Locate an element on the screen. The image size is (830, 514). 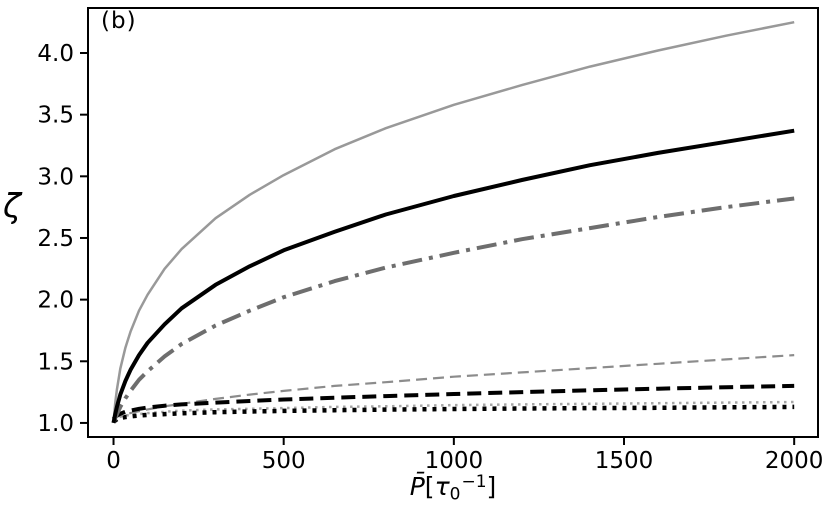
y-tick-label: 1.5 is located at coordinates (55, 362).